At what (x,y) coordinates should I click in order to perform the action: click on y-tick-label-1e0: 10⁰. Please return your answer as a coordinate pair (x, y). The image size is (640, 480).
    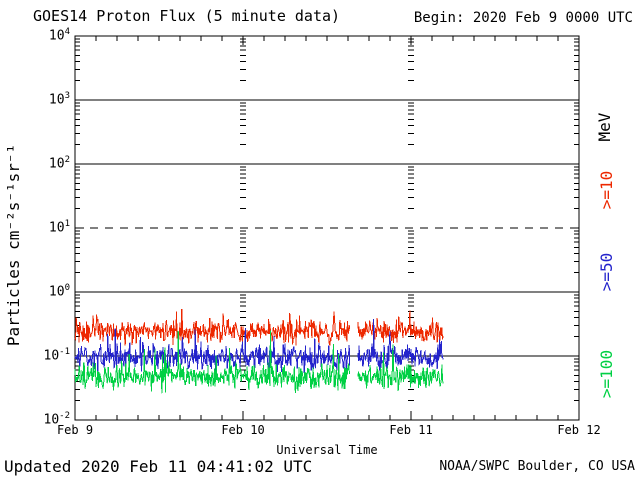
    Looking at the image, I should click on (59, 291).